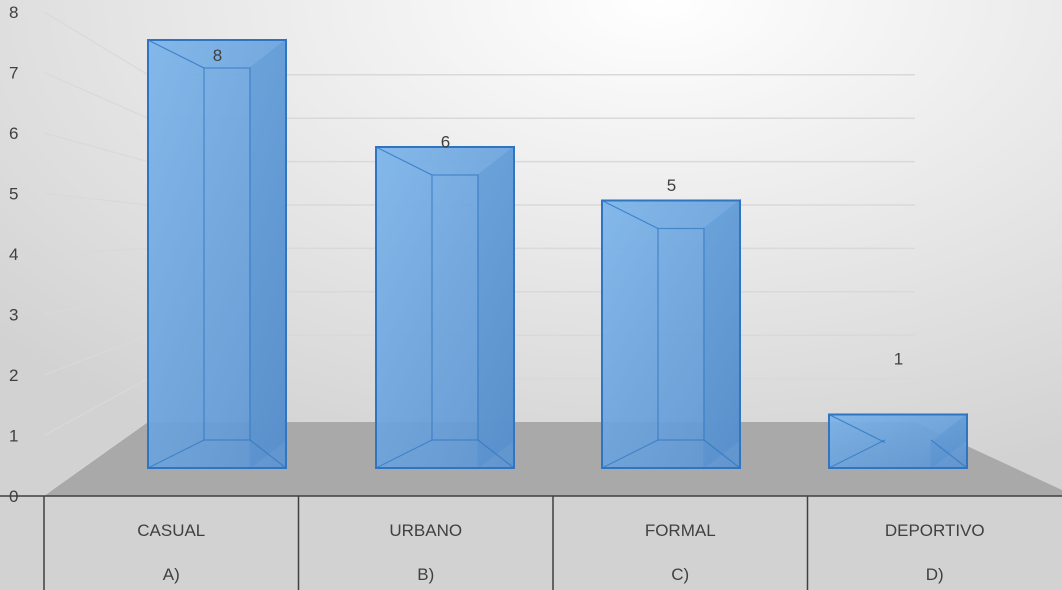 This screenshot has height=590, width=1062. I want to click on y-tick-label: 2, so click(13, 375).